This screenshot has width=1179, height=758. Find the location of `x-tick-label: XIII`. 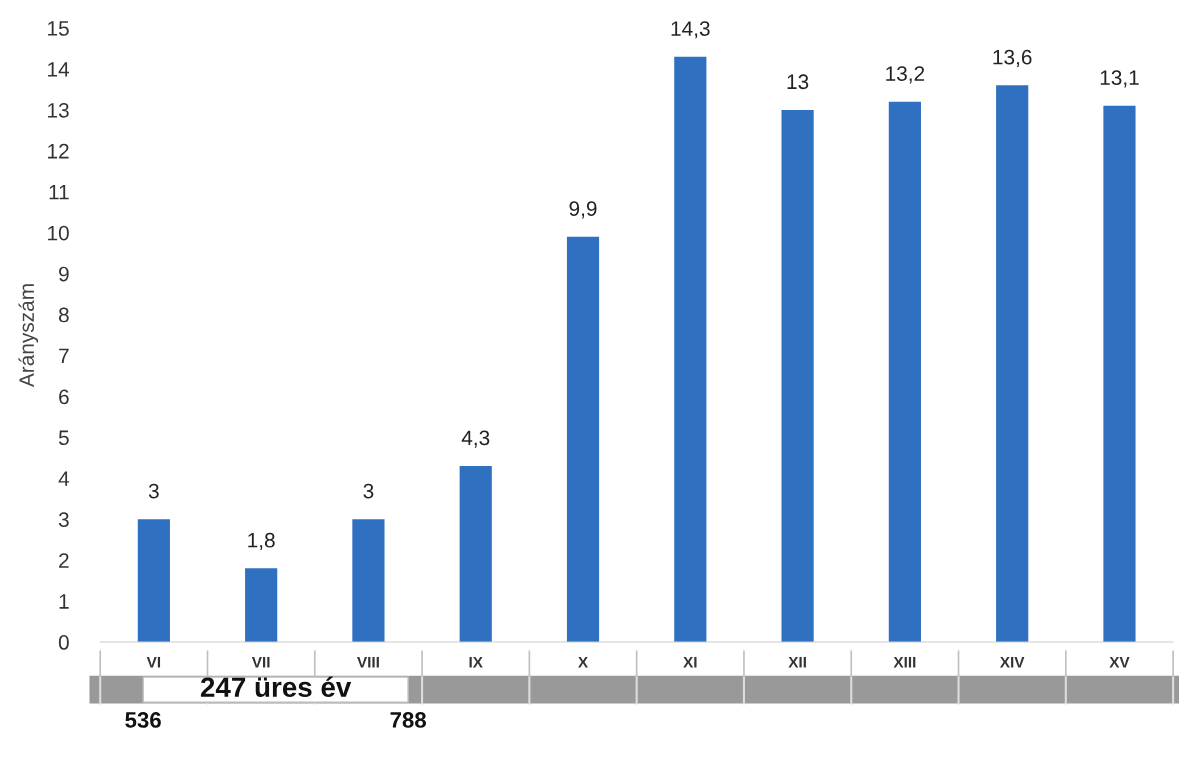

x-tick-label: XIII is located at coordinates (904, 662).